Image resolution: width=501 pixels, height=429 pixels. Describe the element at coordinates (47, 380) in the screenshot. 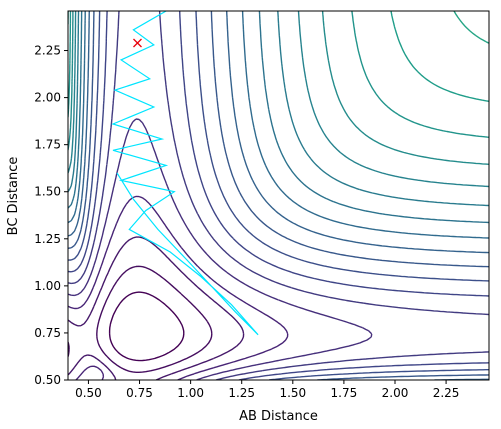

I see `y-tick-label: 0.50` at that location.